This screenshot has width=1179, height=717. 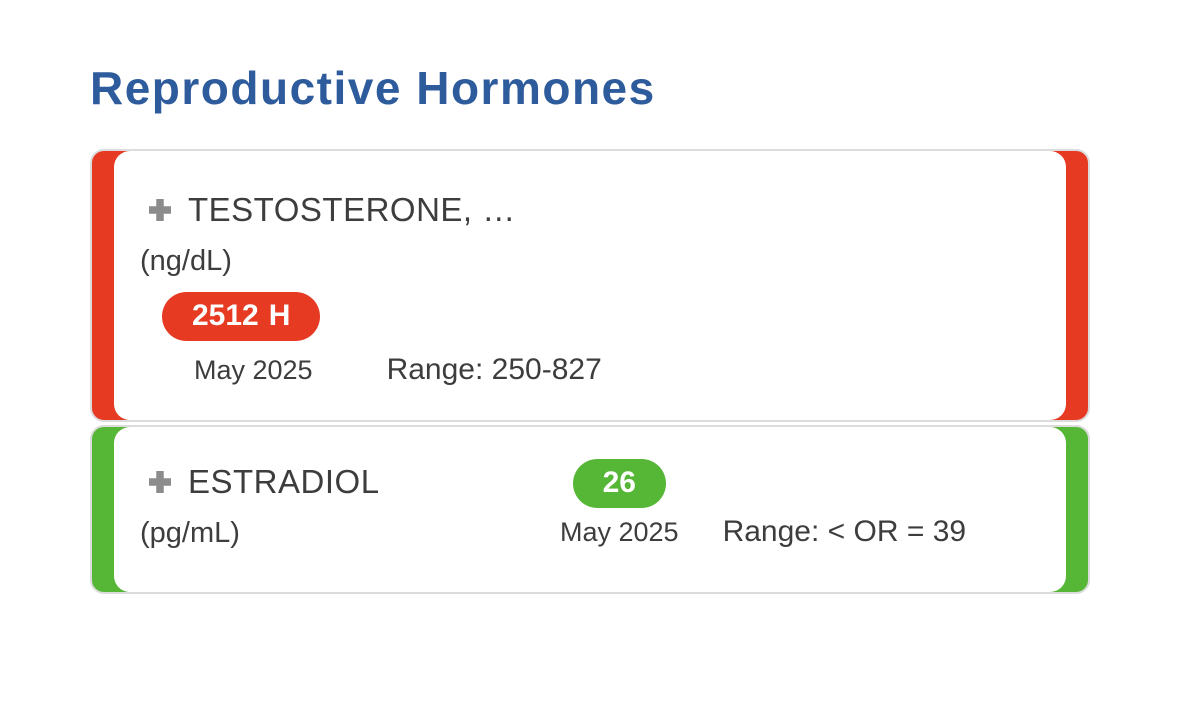 I want to click on result-value: 2512, so click(x=225, y=315).